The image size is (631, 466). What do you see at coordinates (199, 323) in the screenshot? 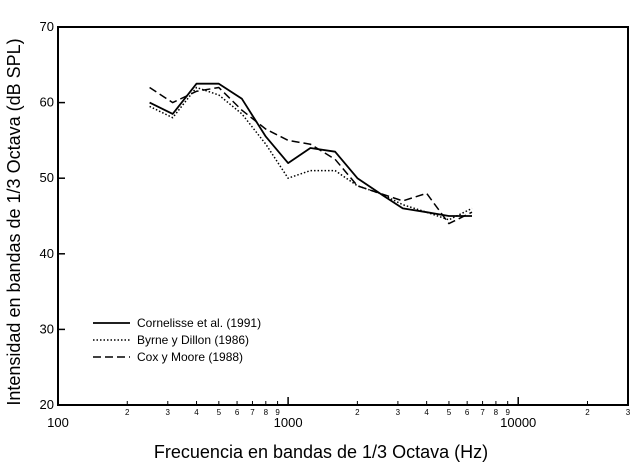
I see `legend-label: Cornelisse et al. (1991)` at bounding box center [199, 323].